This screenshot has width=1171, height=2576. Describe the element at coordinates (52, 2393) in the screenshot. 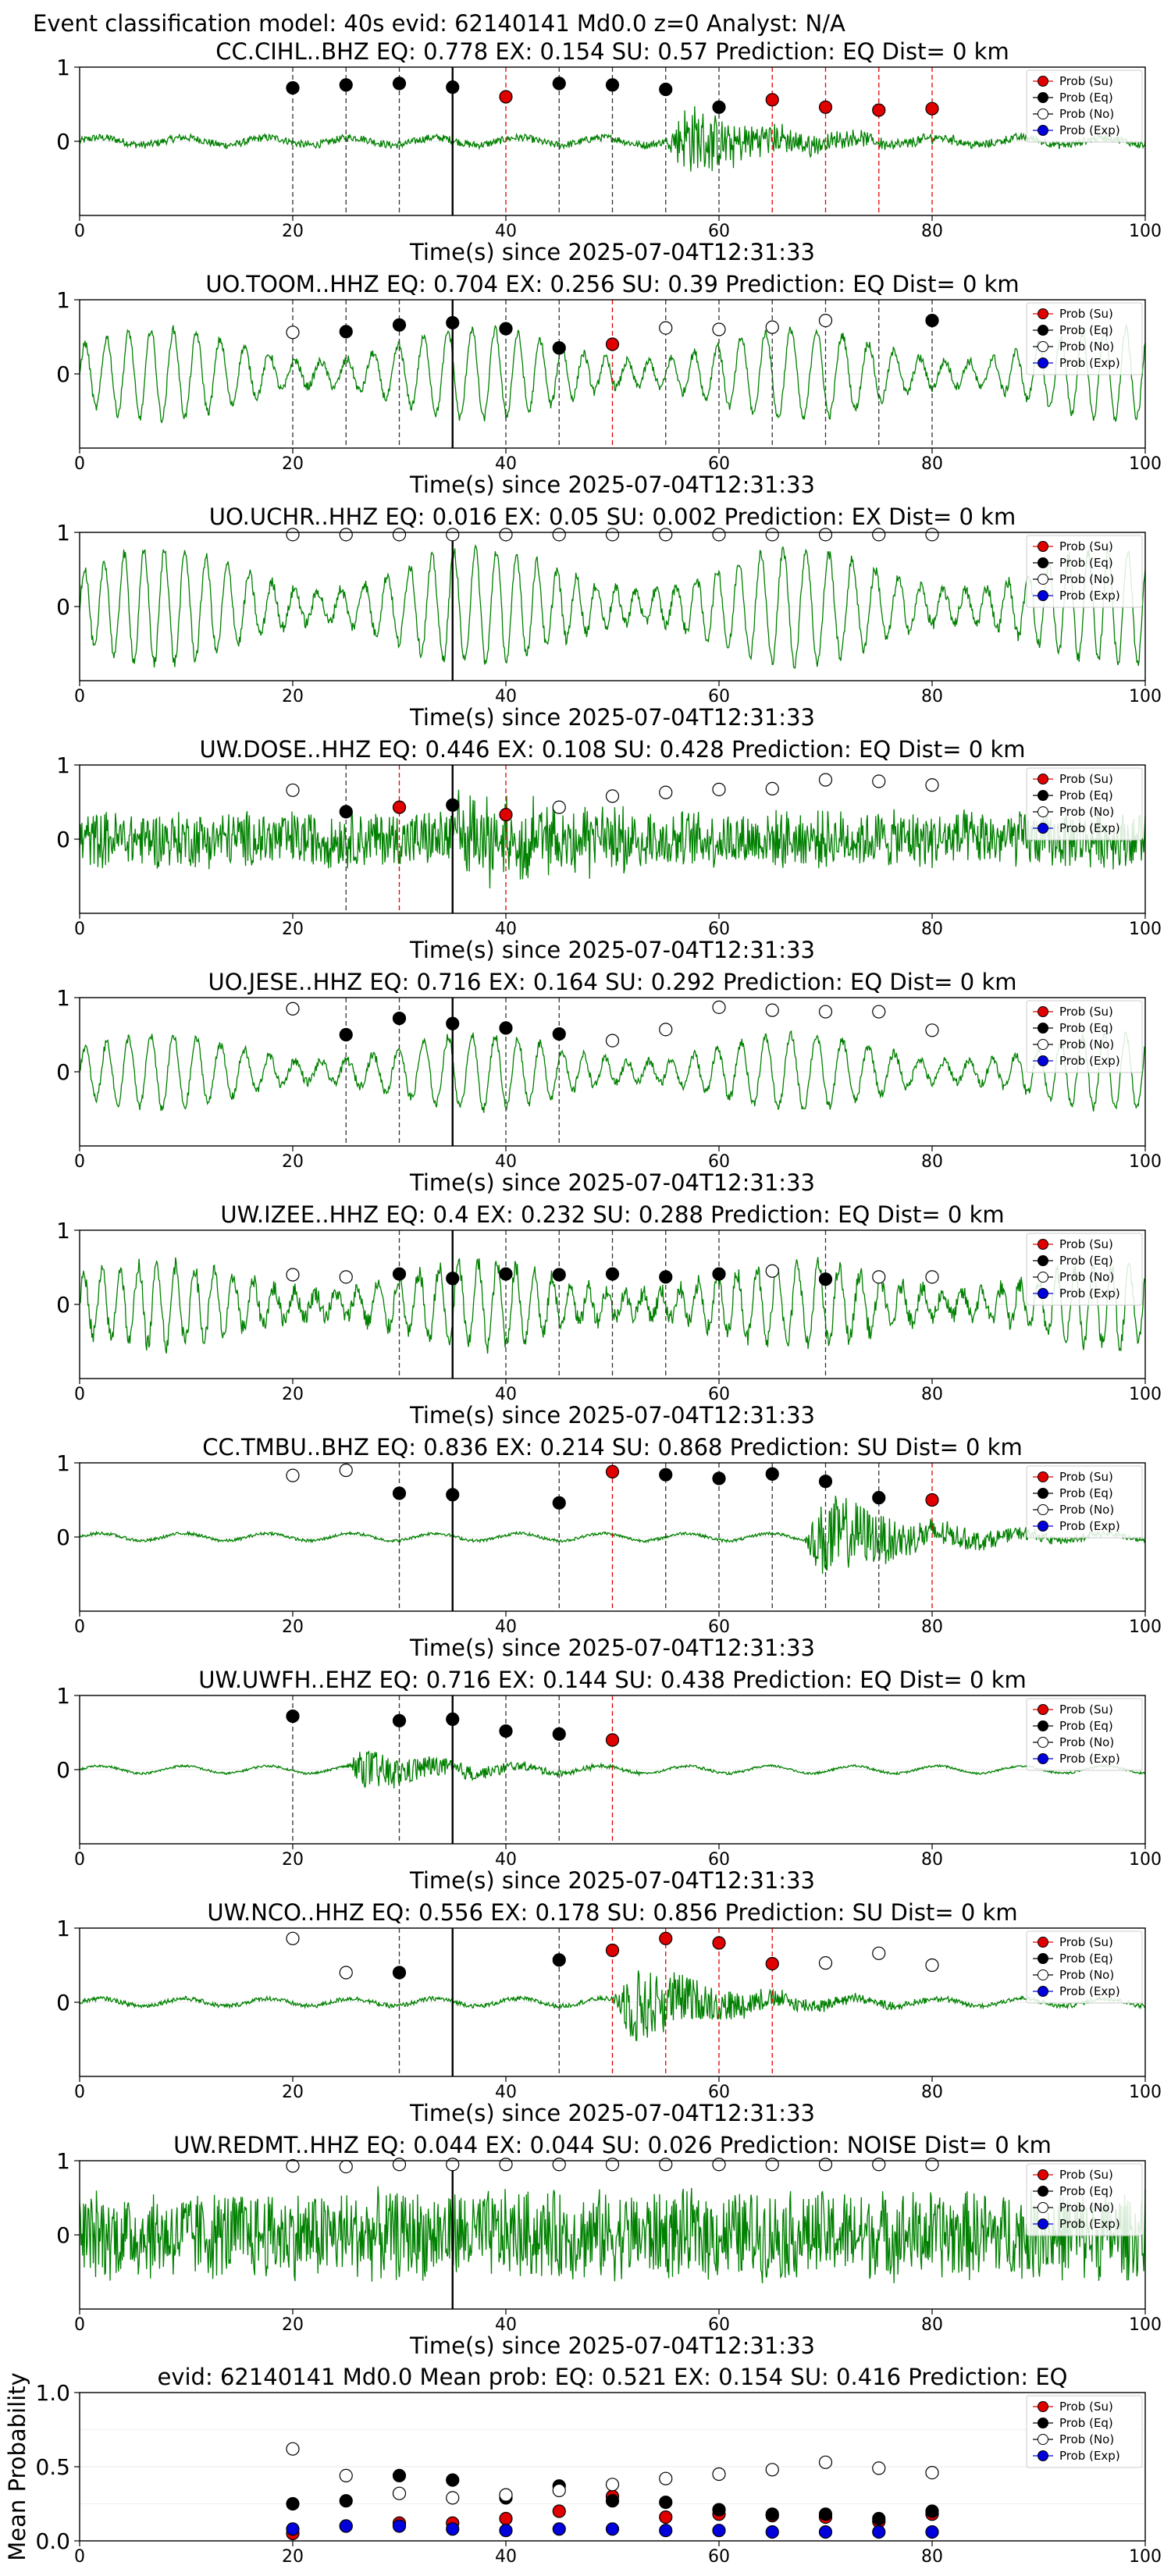

I see `y-tick-label: 1.0` at that location.